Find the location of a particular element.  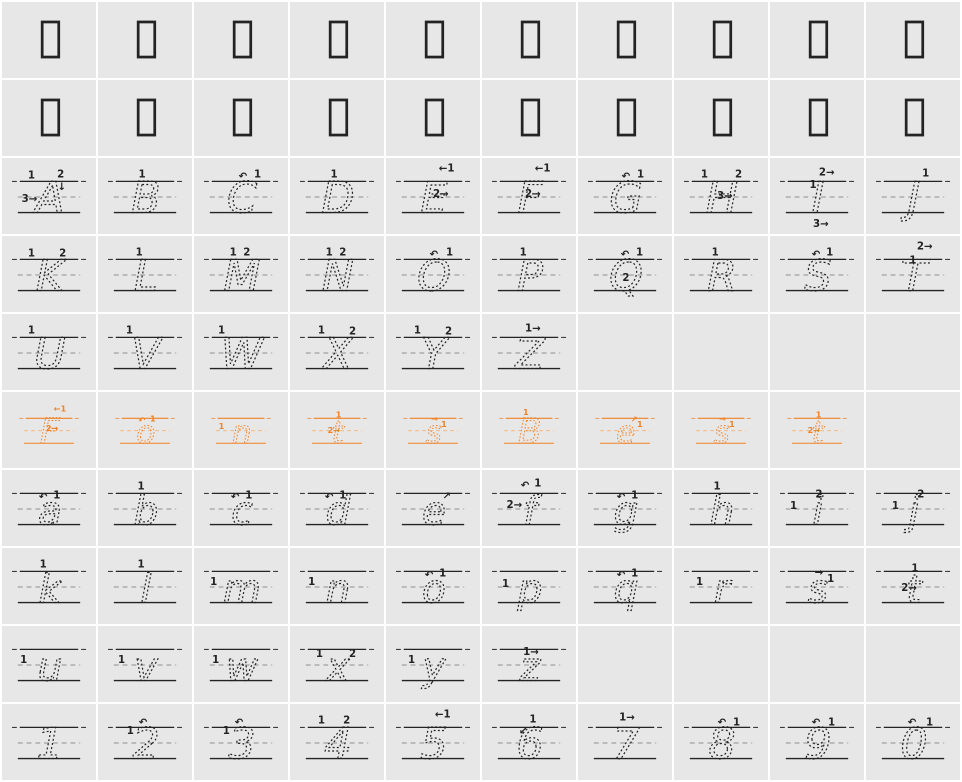

glyph-cell-E: E ←1 2→ is located at coordinates (433, 196).